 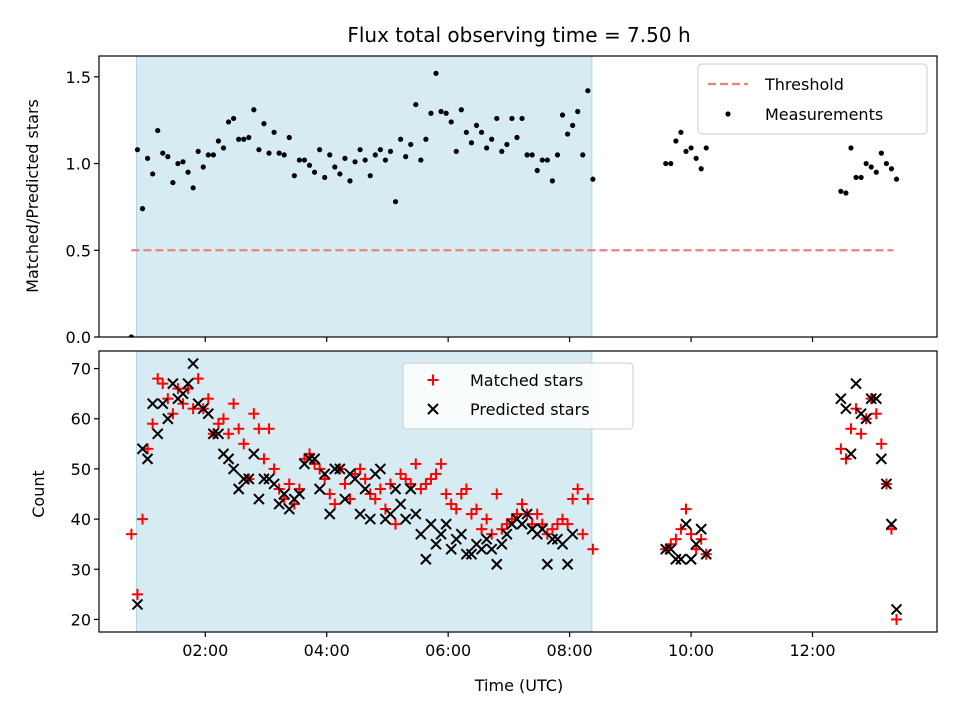 I want to click on count-y-axis-label: Count, so click(x=38, y=494).